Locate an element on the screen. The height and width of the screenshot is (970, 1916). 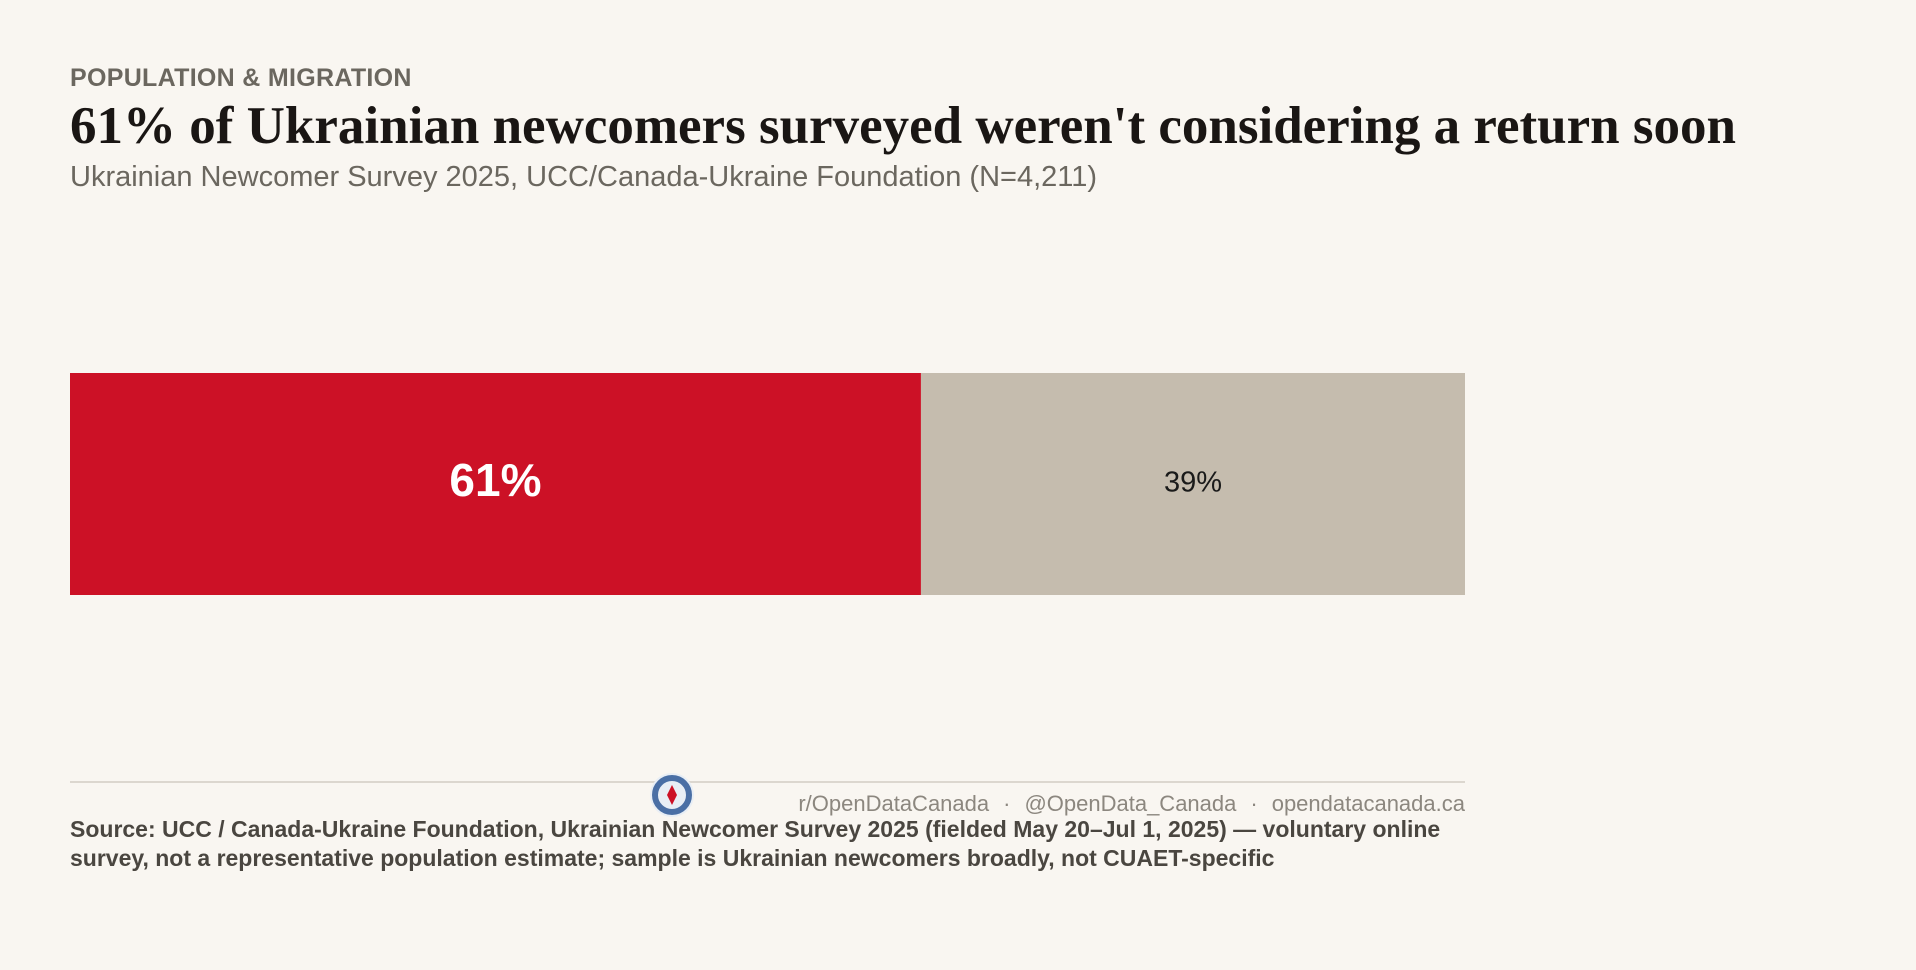
footer-link: @OpenData_Canada is located at coordinates (1130, 803).